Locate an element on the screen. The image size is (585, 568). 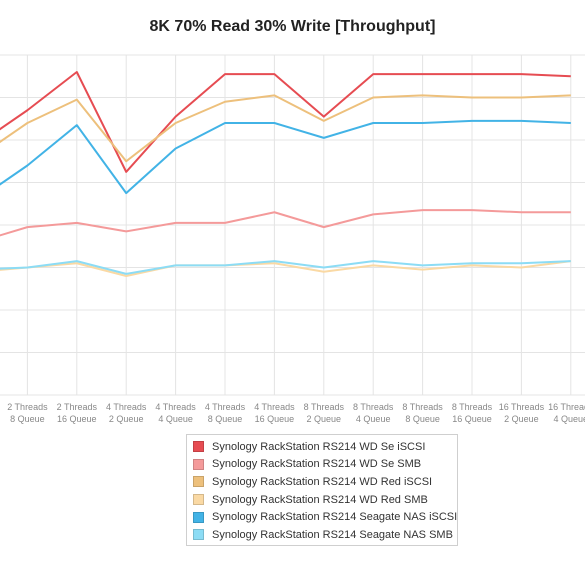
x-tick-label: 2 Threads 16 Queue is located at coordinates (77, 413).